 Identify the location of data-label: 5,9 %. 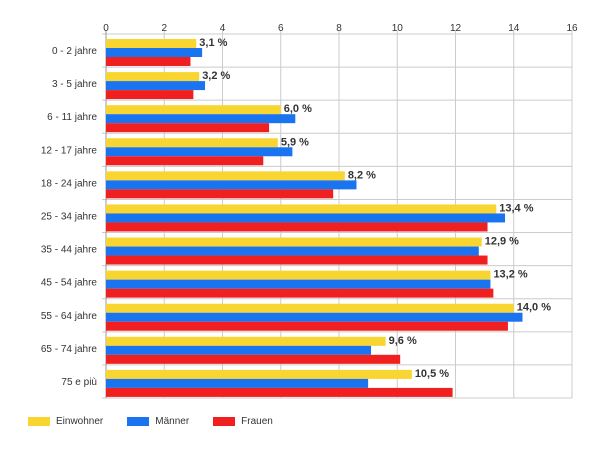
(295, 142).